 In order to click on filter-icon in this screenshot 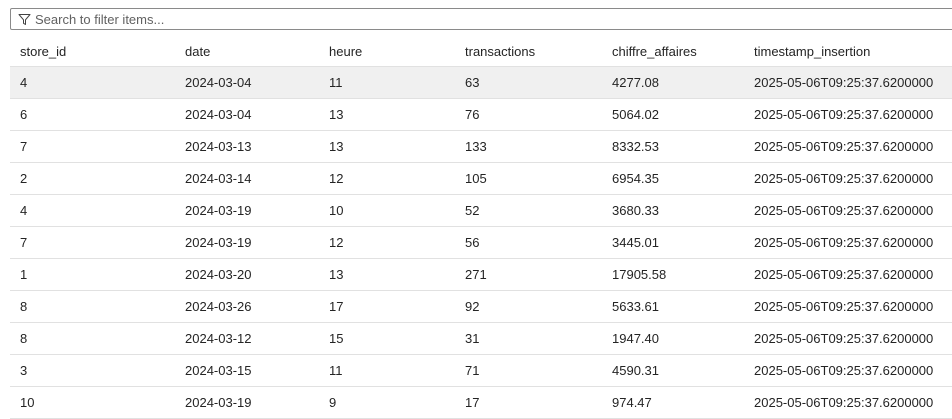, I will do `click(24, 19)`.